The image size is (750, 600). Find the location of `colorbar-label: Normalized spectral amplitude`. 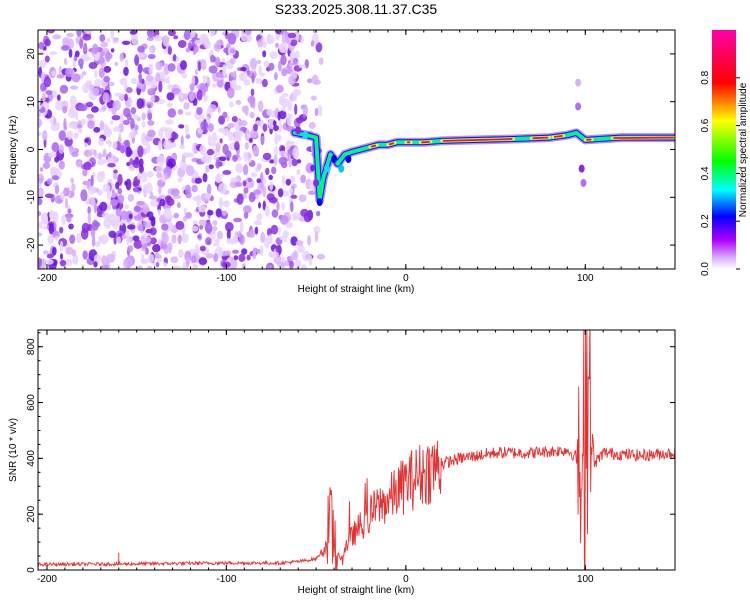

colorbar-label: Normalized spectral amplitude is located at coordinates (743, 149).